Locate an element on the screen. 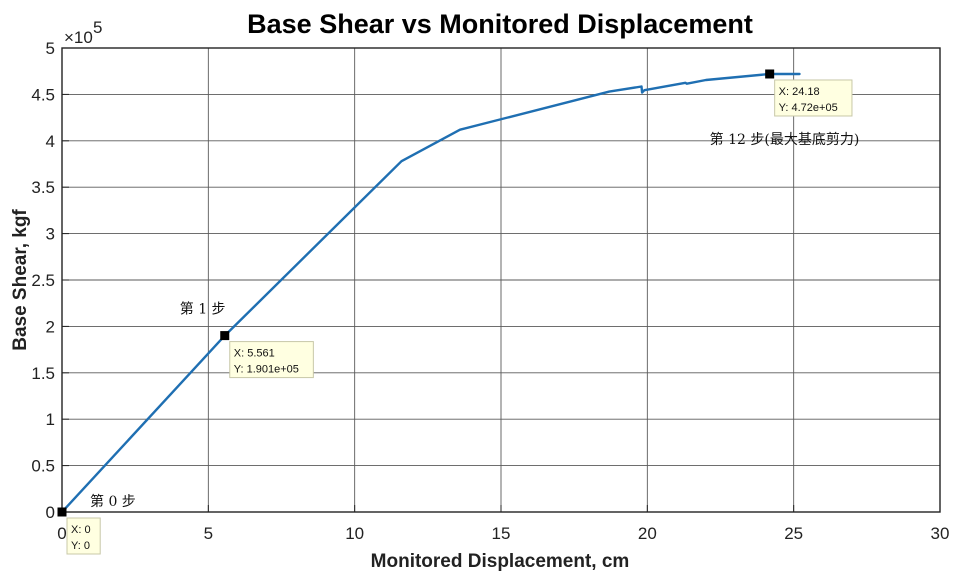 The height and width of the screenshot is (583, 964). y-exponent: ×10 5 is located at coordinates (83, 32).